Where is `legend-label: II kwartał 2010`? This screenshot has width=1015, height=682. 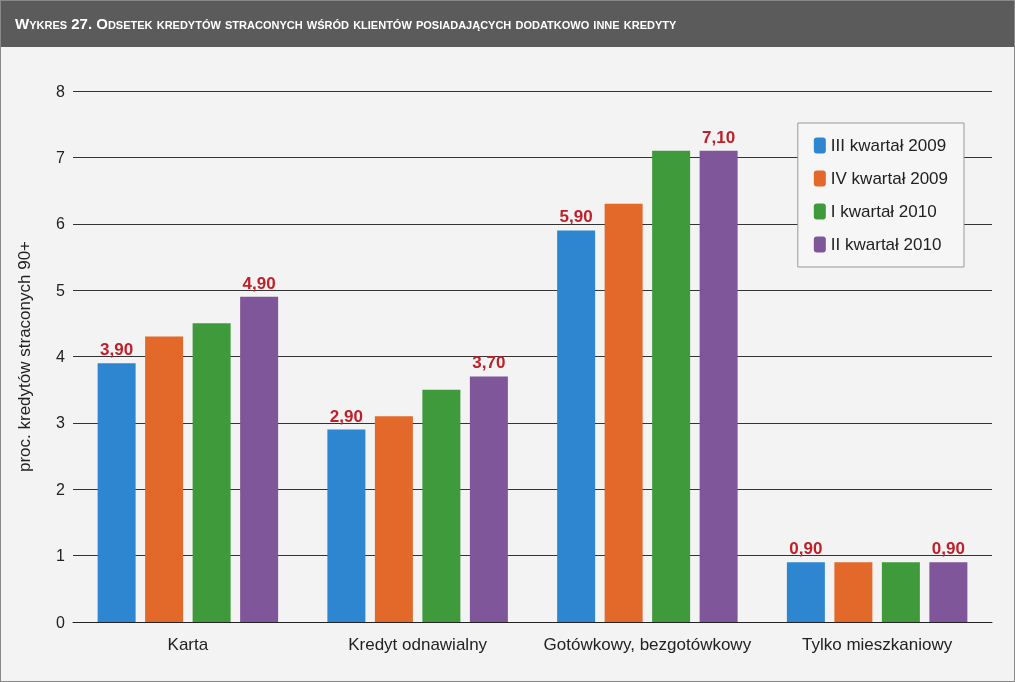
legend-label: II kwartał 2010 is located at coordinates (886, 244).